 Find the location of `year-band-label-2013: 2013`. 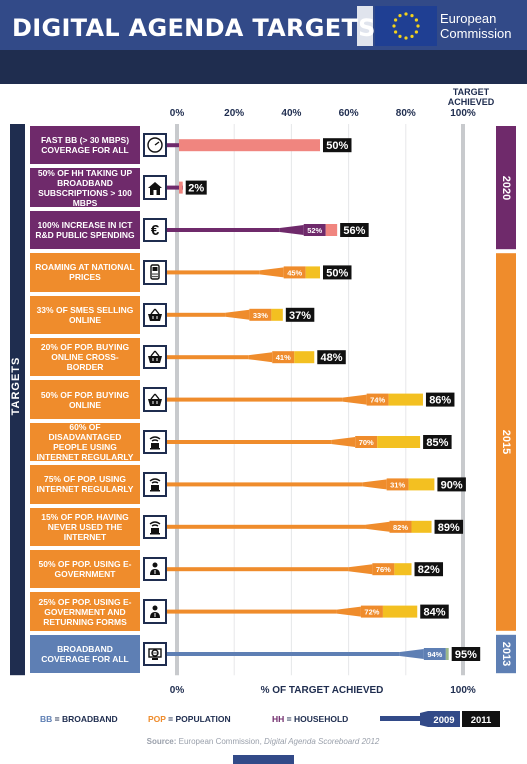

year-band-label-2013: 2013 is located at coordinates (506, 654).